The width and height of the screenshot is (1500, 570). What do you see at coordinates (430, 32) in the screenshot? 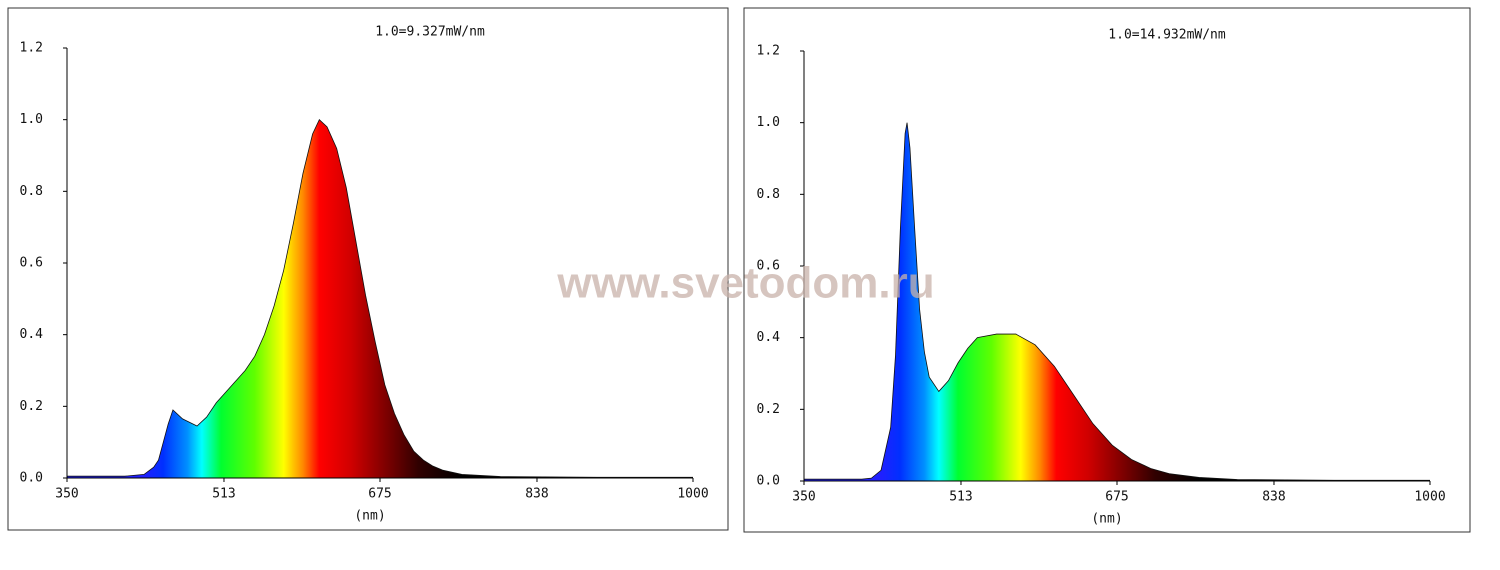
I see `annotation: 1.0=9.327mW/nm` at bounding box center [430, 32].